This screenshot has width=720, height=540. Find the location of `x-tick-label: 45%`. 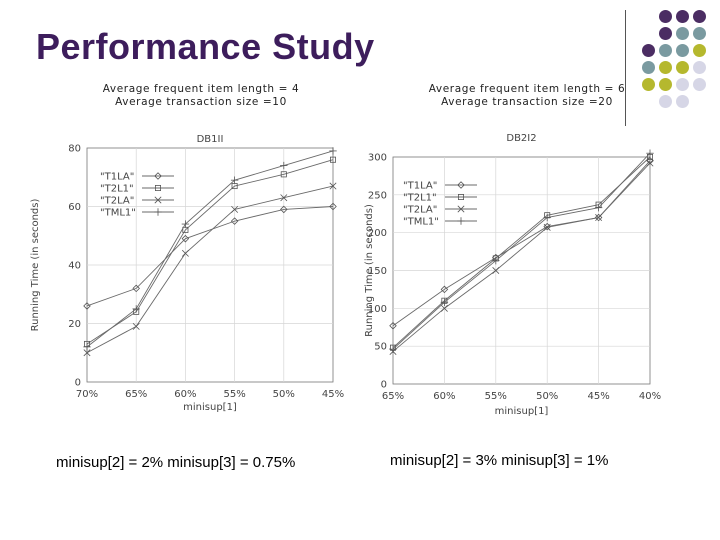

x-tick-label: 45% is located at coordinates (333, 394).